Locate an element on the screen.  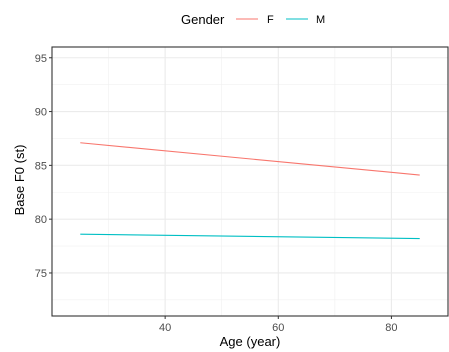
legend-title: Gender is located at coordinates (203, 19).